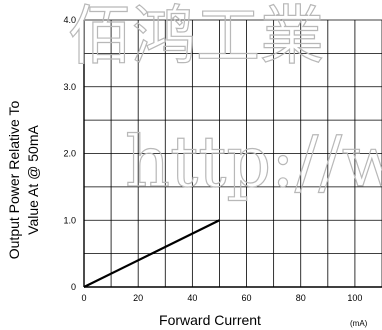 This screenshot has width=382, height=330. I want to click on x-tick-label: 60, so click(247, 298).